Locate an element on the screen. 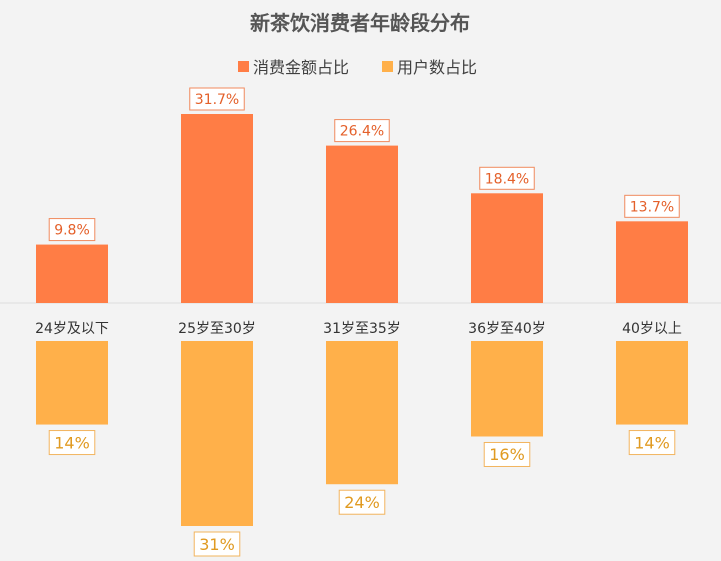 This screenshot has height=561, width=721. data-label-amount-1: 31.7% is located at coordinates (217, 100).